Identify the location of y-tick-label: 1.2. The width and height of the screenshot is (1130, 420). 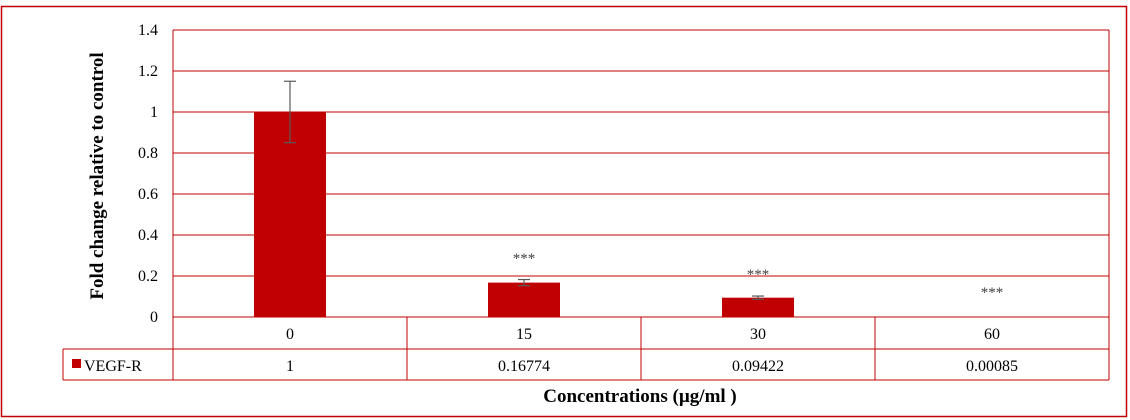
(148, 71).